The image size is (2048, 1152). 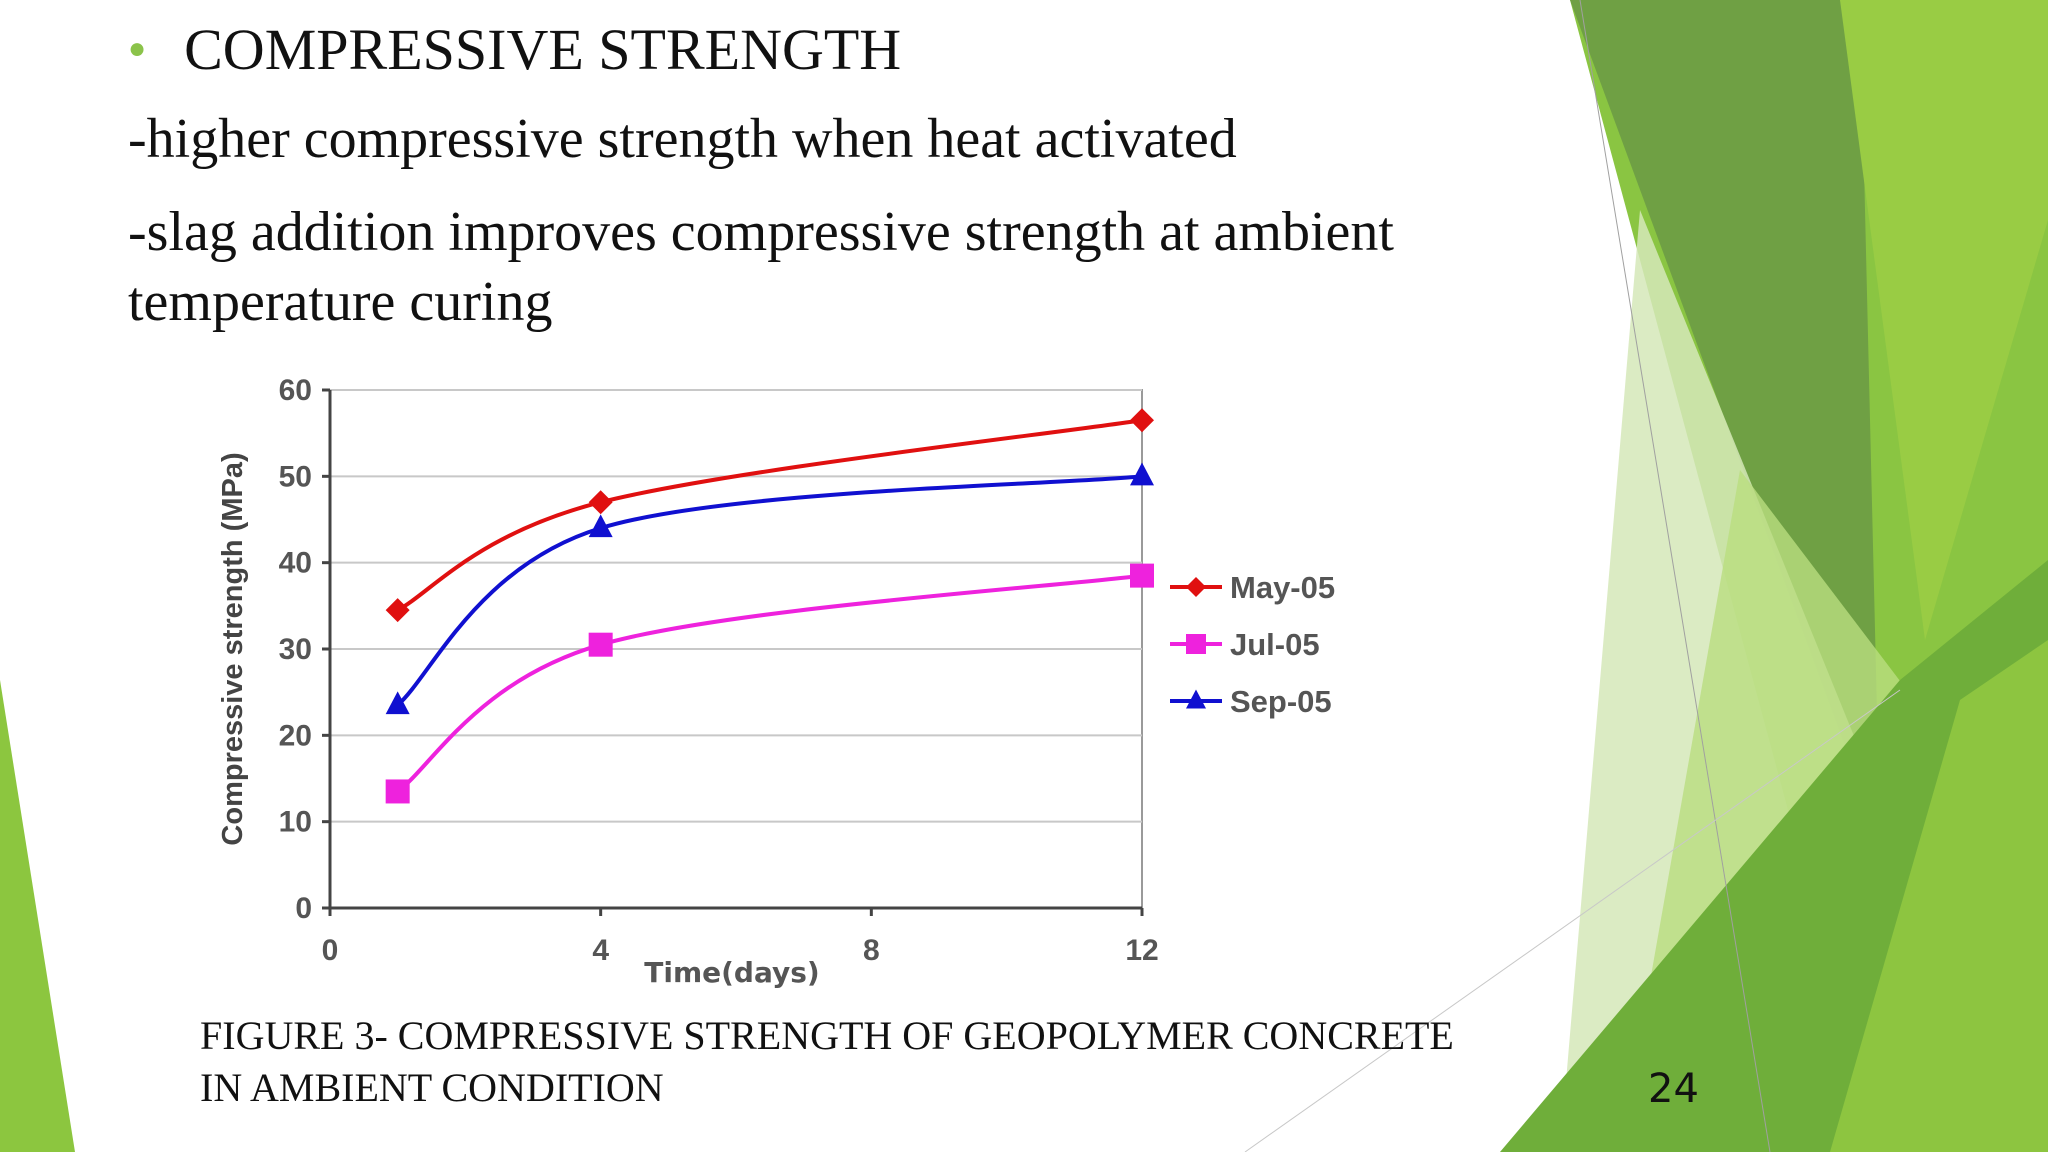 What do you see at coordinates (295, 649) in the screenshot?
I see `y-tick-label: 30` at bounding box center [295, 649].